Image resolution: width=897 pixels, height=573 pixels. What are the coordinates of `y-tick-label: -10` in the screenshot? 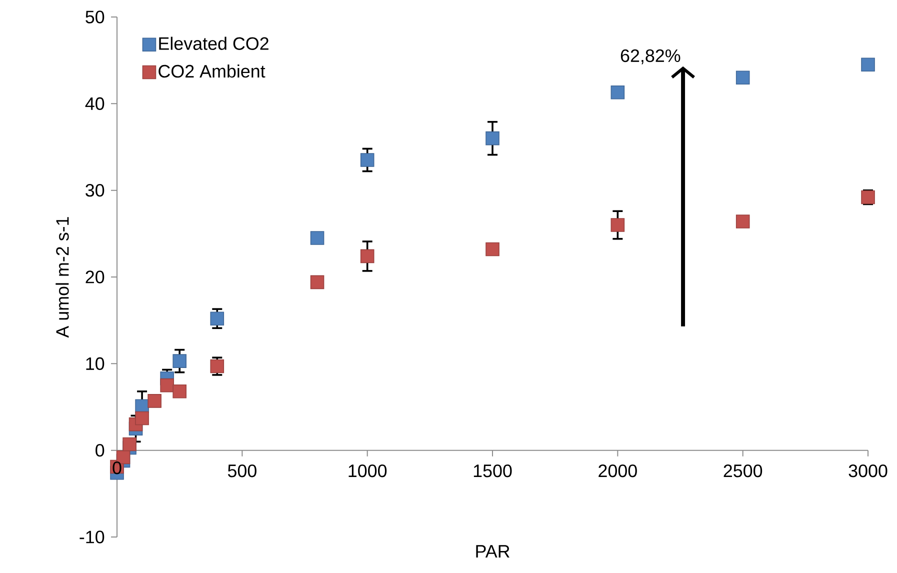 It's located at (92, 537).